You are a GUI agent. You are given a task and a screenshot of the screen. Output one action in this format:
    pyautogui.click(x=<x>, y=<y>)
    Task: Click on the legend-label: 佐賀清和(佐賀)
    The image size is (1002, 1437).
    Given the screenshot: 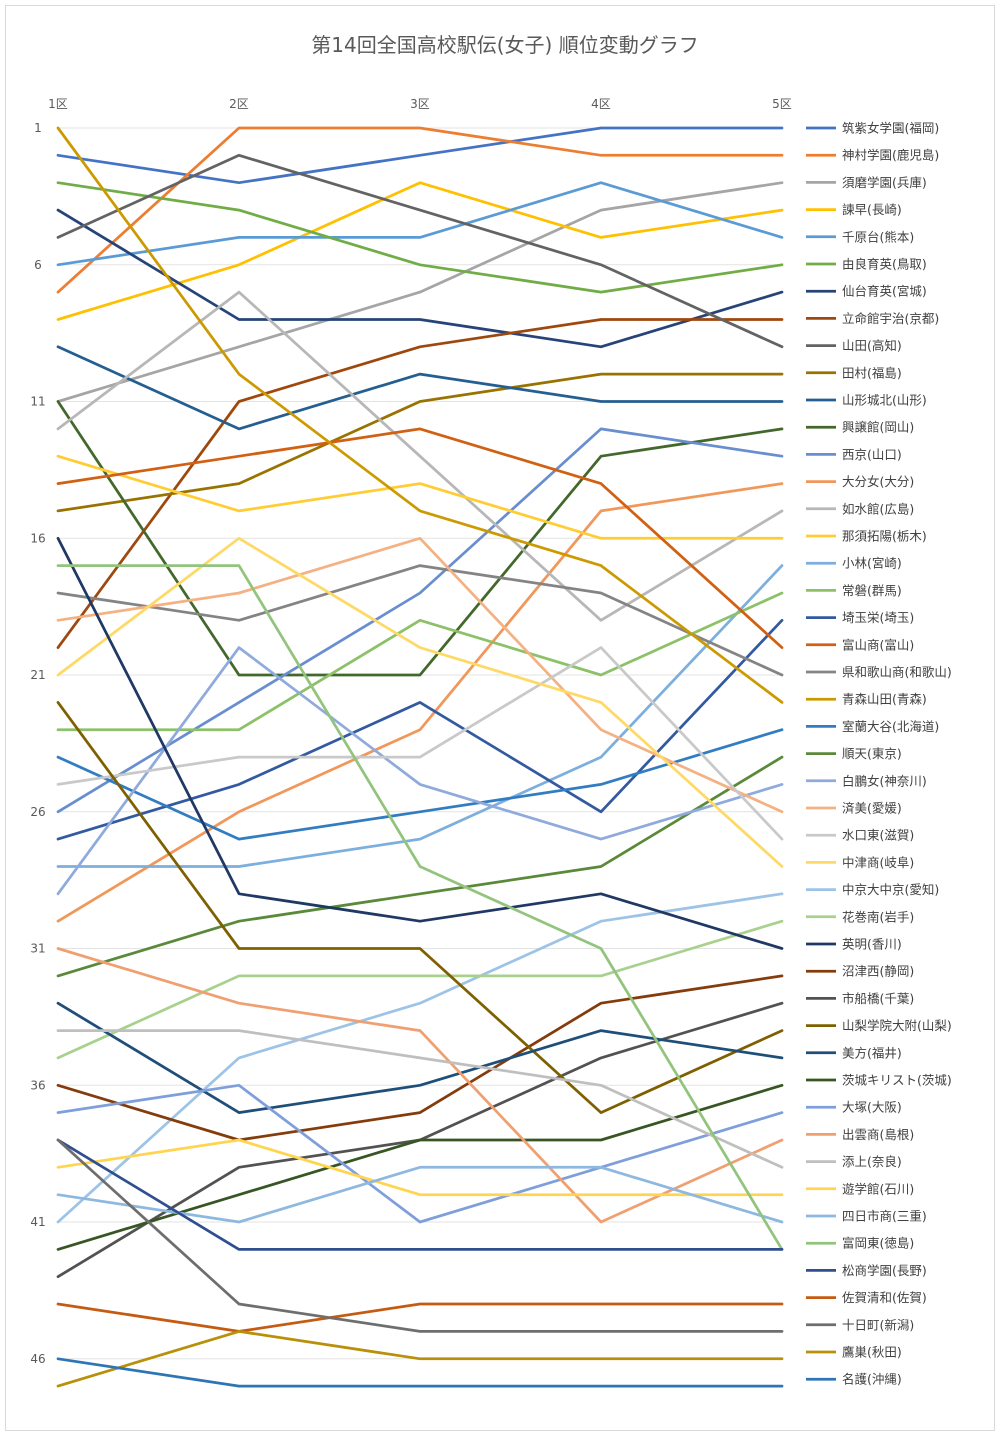 What is the action you would take?
    pyautogui.click(x=884, y=1297)
    